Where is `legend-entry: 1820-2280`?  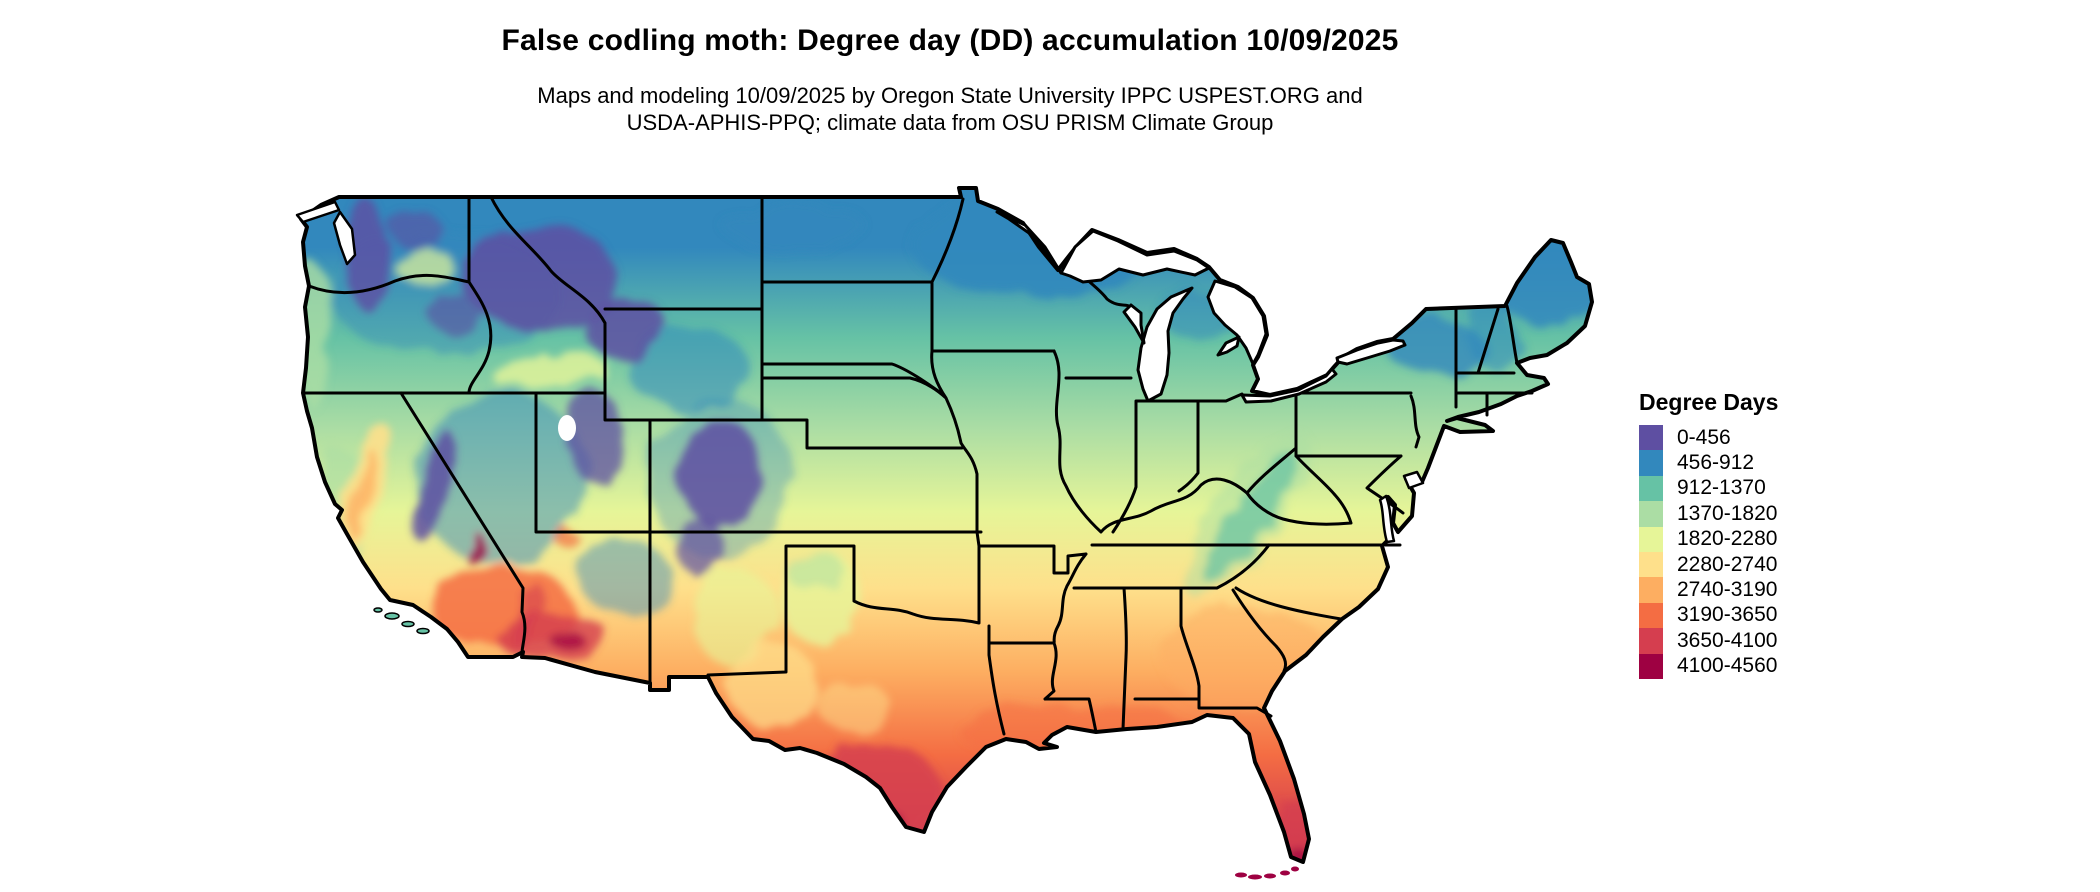
legend-entry: 1820-2280 is located at coordinates (1759, 539).